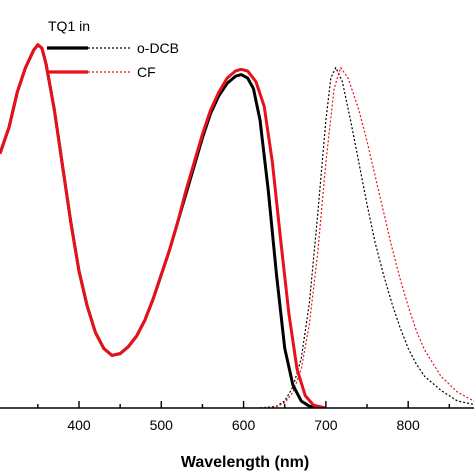  I want to click on legend: TQ1 in o-DCB CF, so click(113, 49).